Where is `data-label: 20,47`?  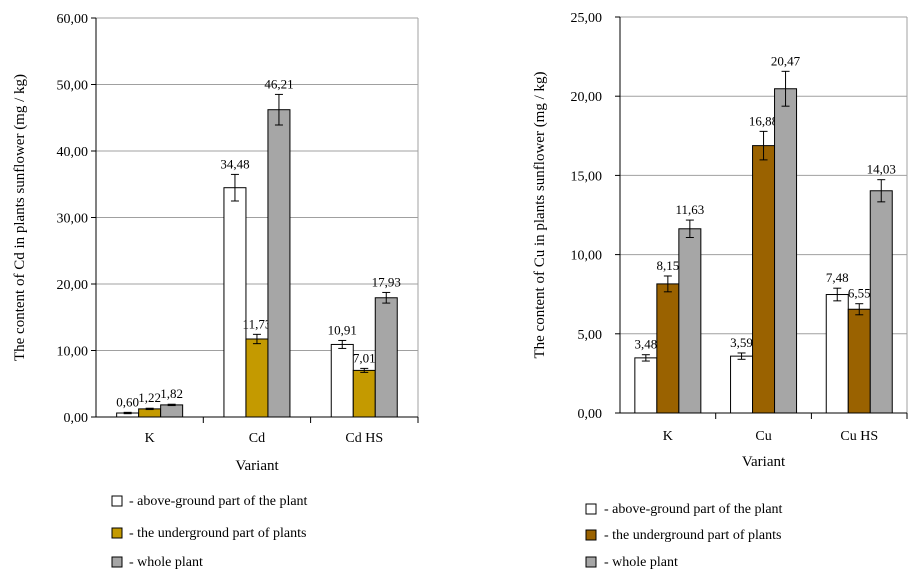
data-label: 20,47 is located at coordinates (786, 60).